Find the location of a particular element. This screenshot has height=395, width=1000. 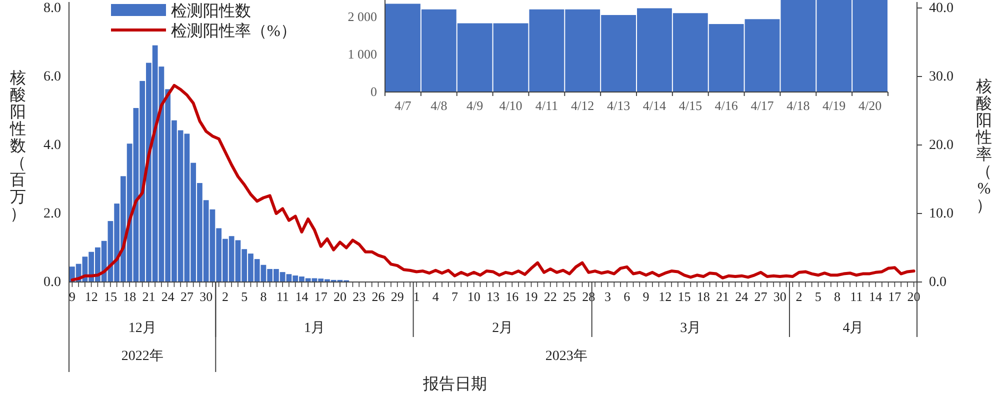

x-tick-label: 4/17 is located at coordinates (762, 105).